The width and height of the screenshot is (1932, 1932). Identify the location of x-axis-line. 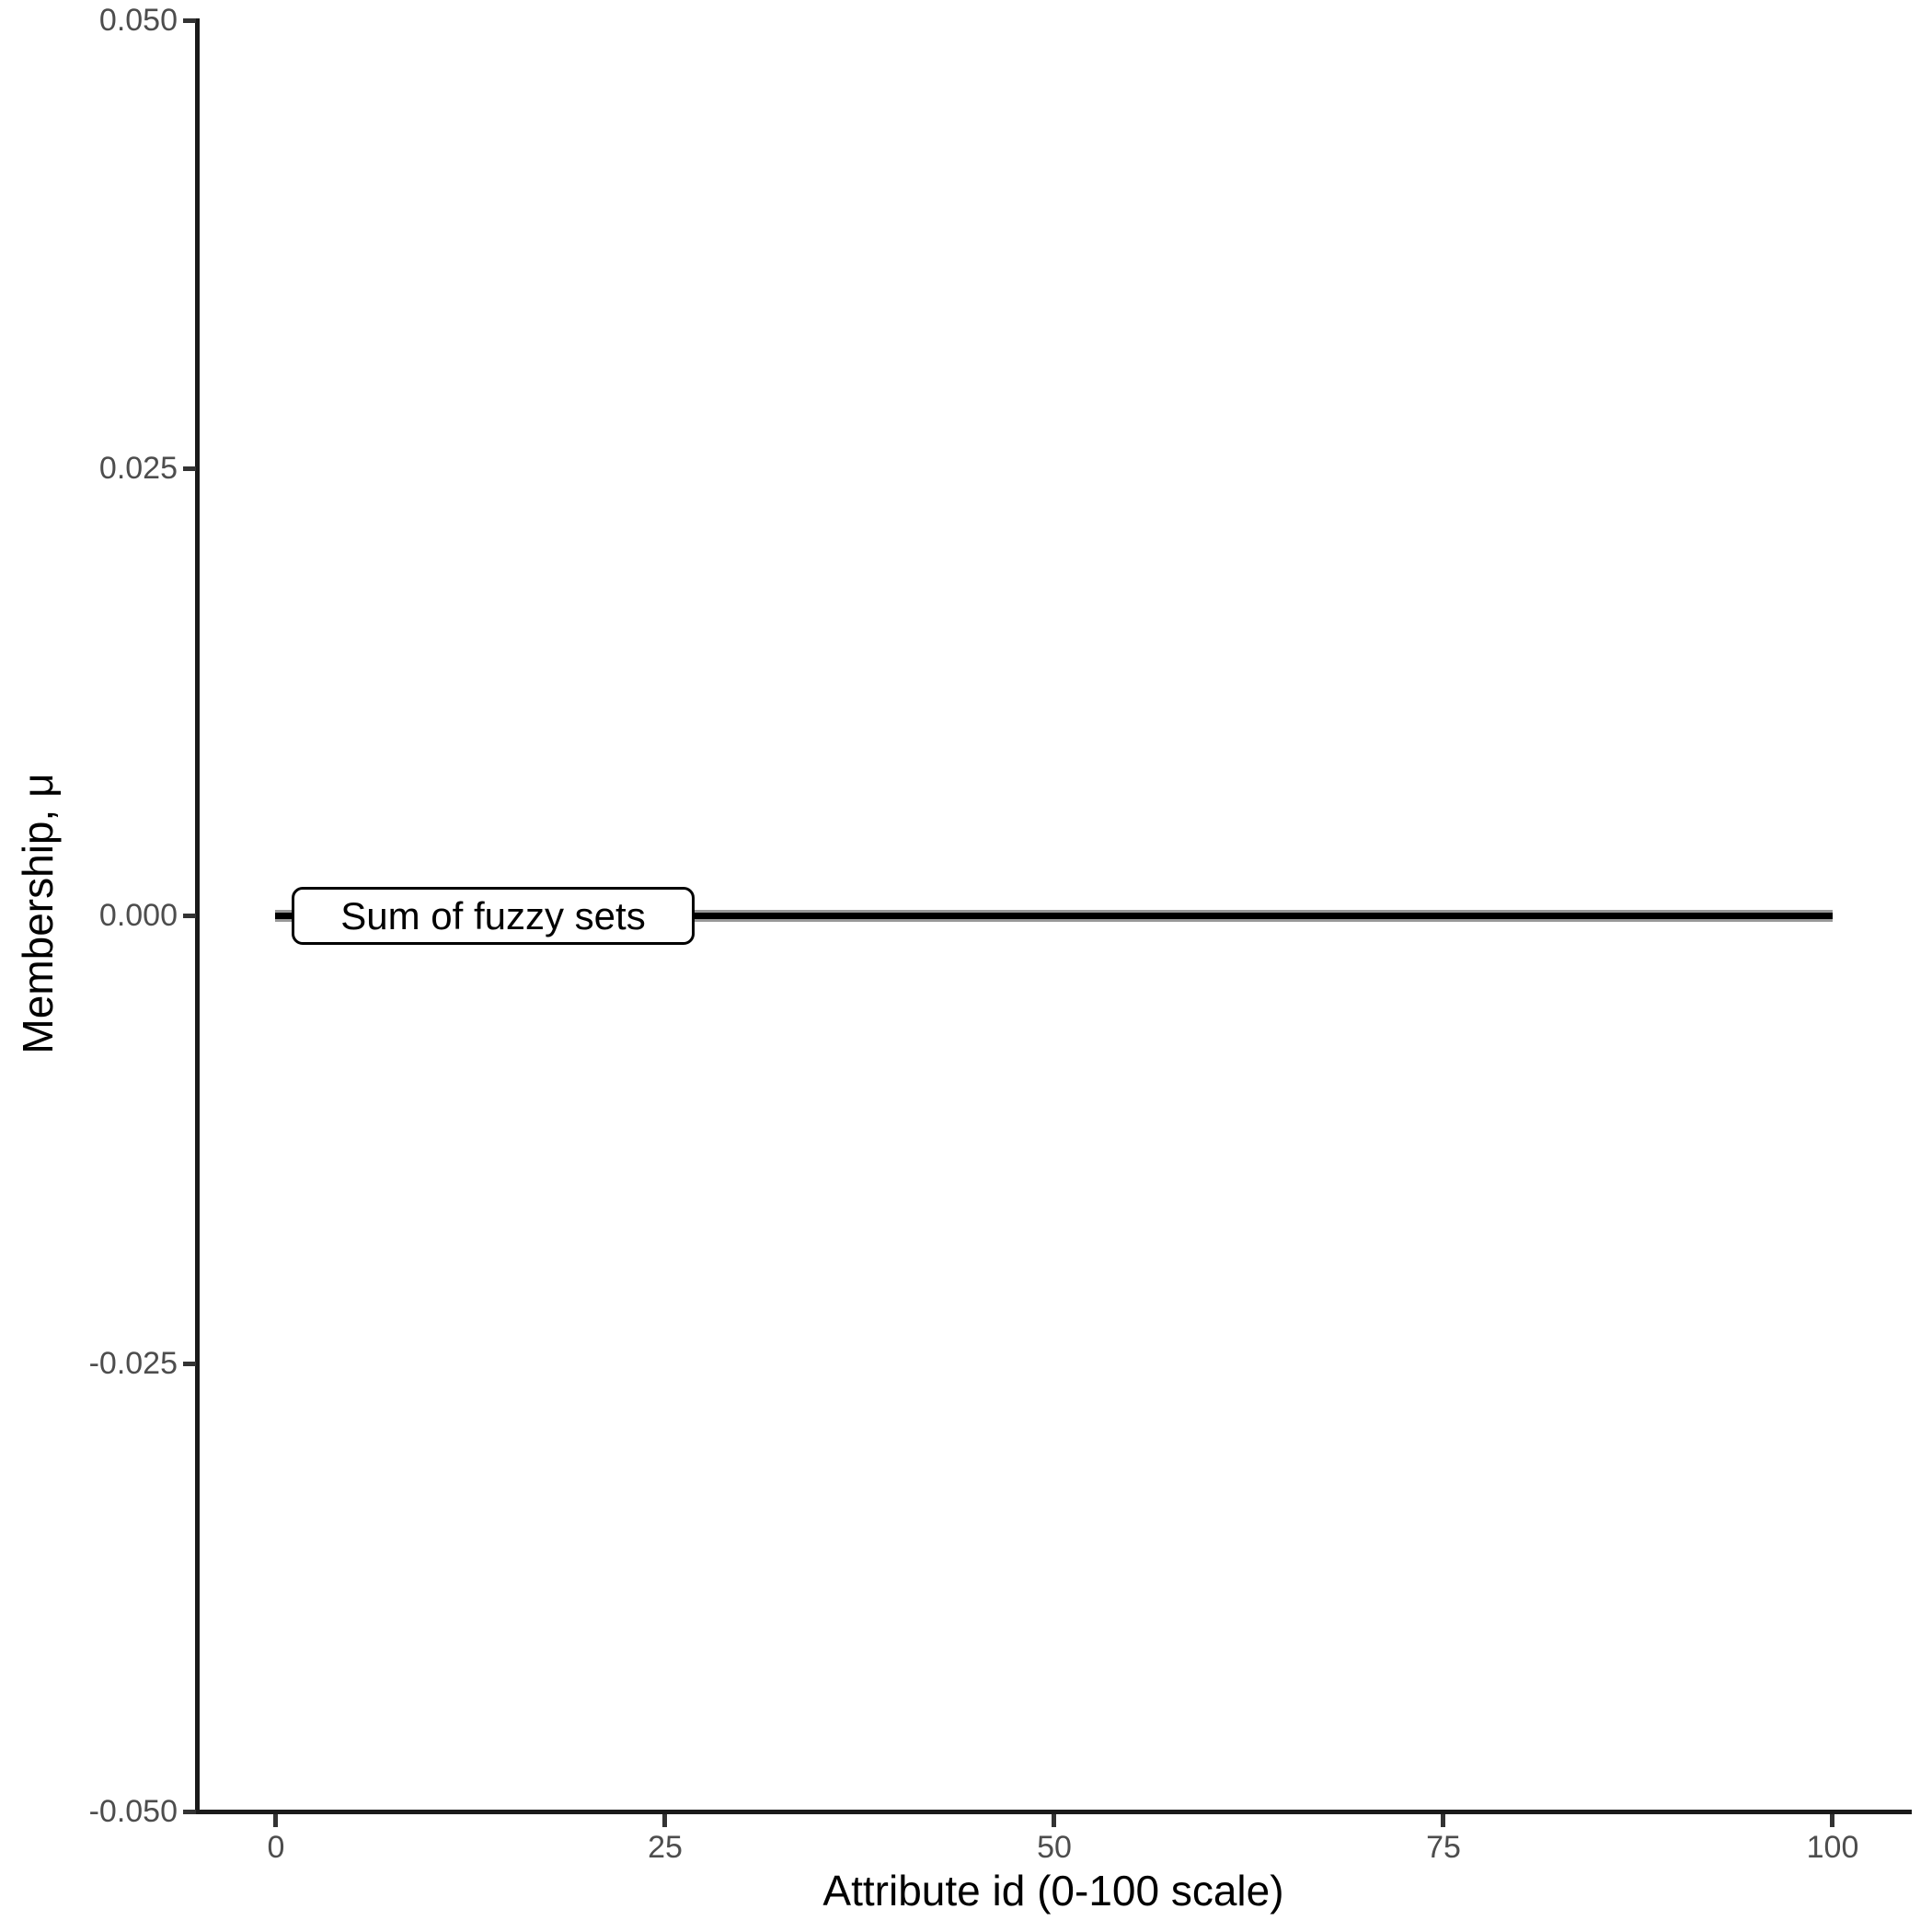
(1053, 1812).